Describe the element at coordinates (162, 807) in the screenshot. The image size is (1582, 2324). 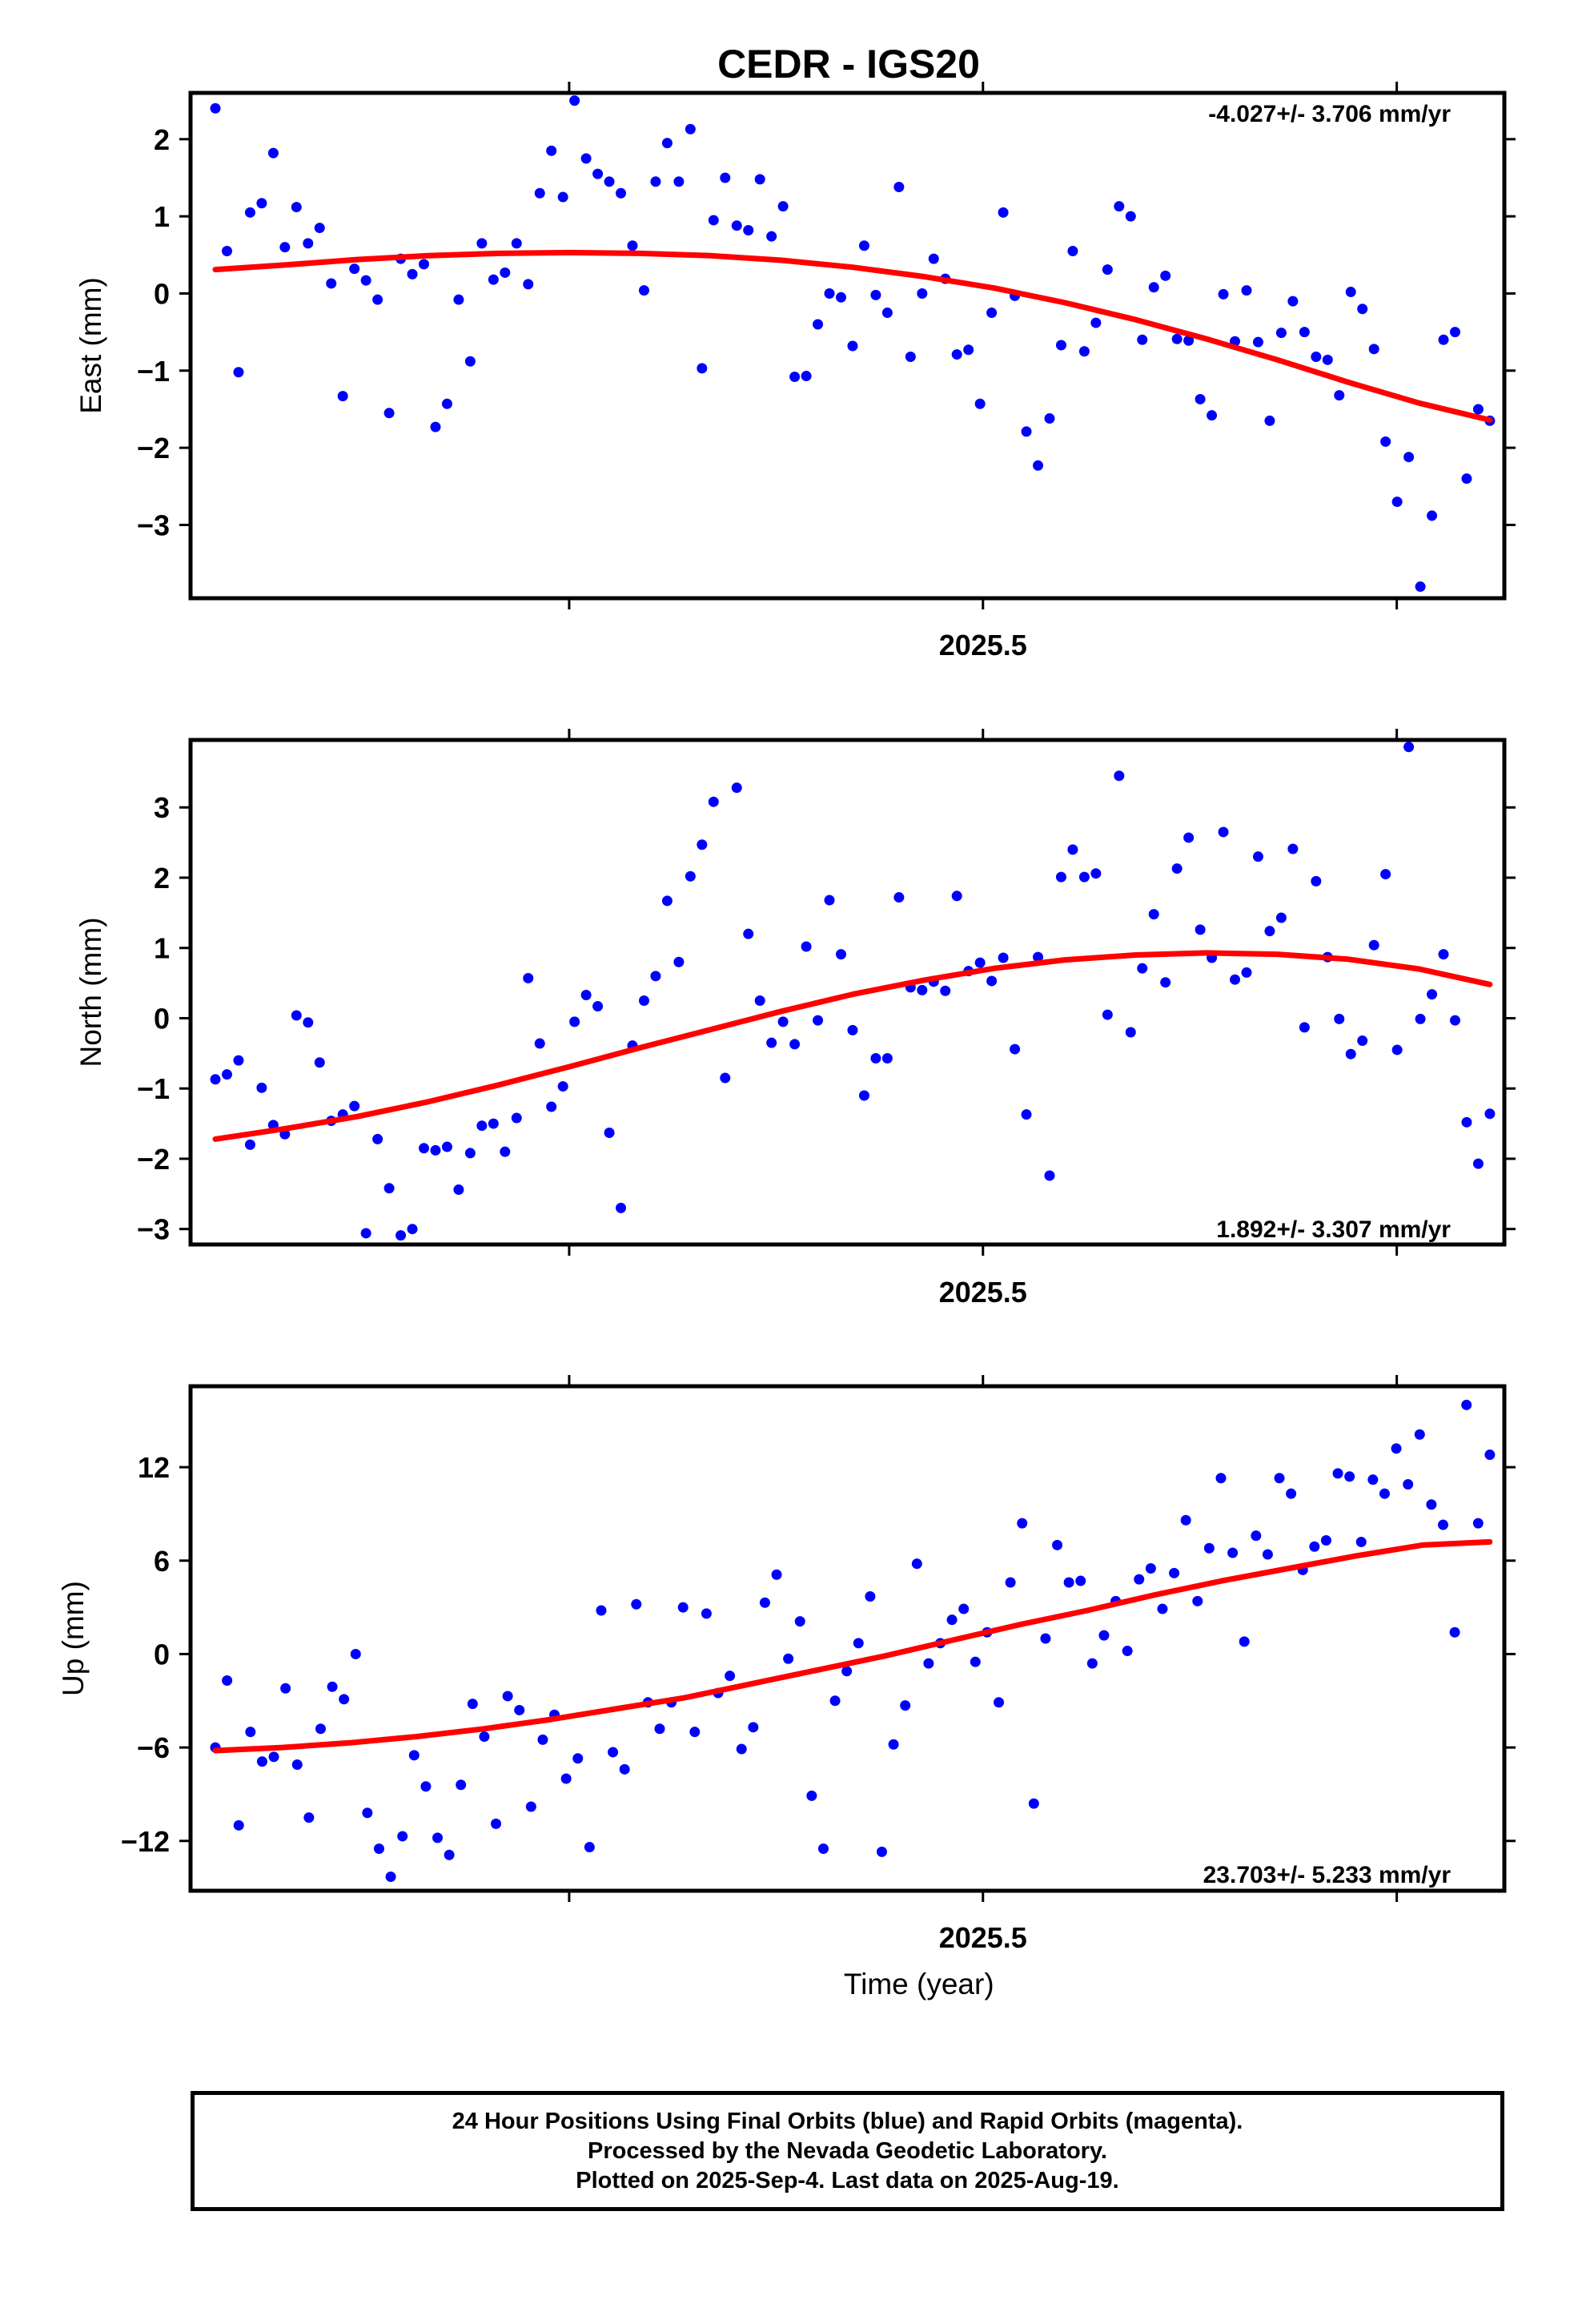
I see `y-tick-label: 3` at that location.